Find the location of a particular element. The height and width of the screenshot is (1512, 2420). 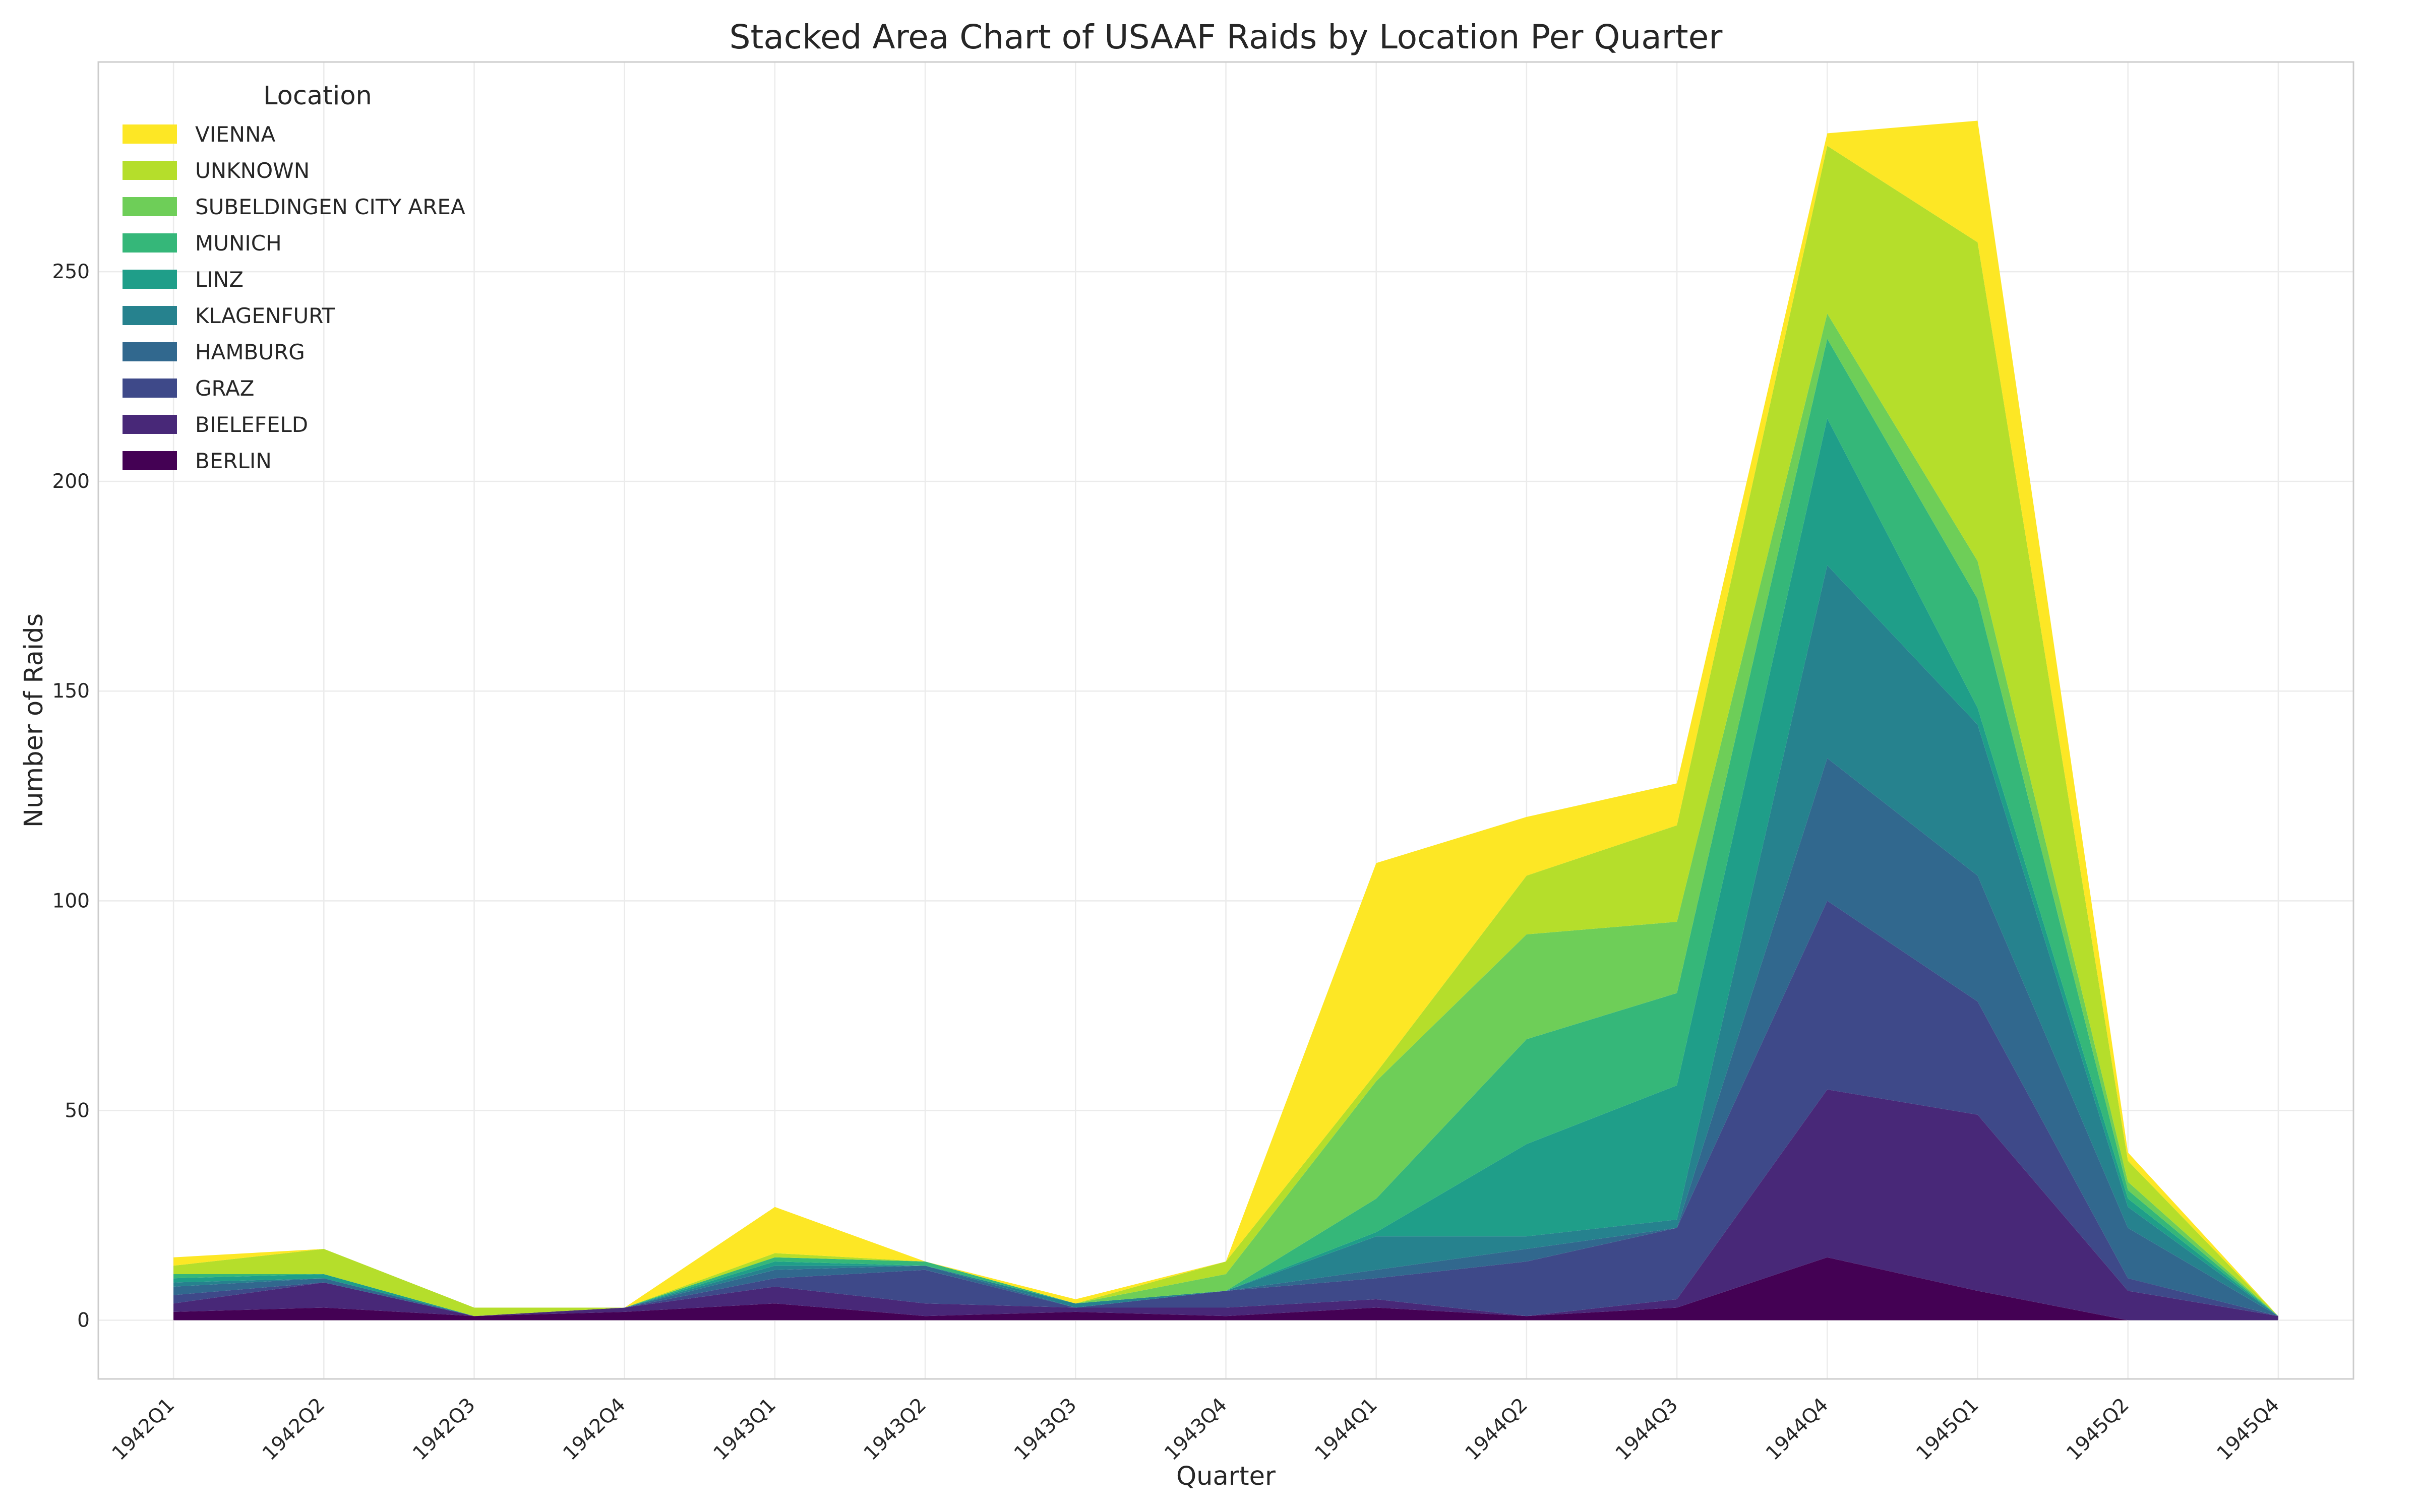

legend-entry: SUBELDINGEN CITY AREA is located at coordinates (330, 207).